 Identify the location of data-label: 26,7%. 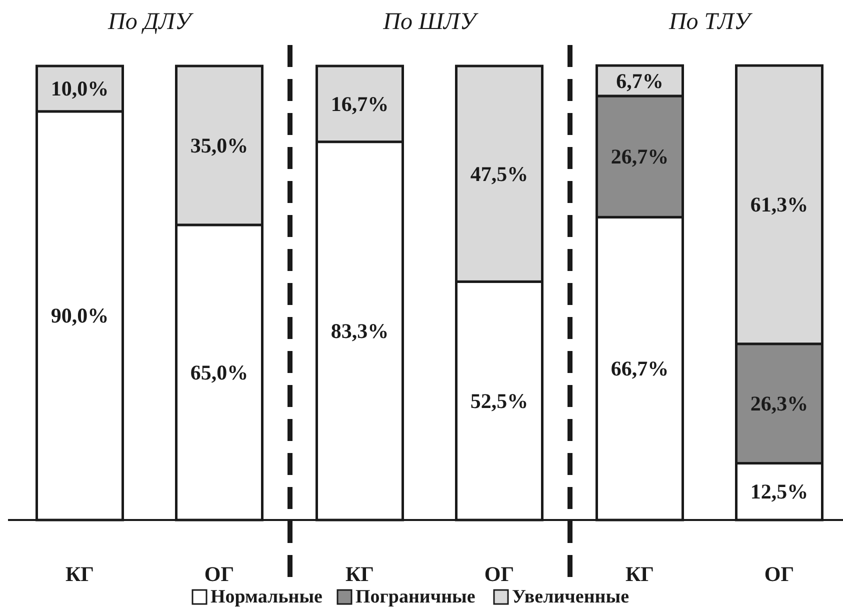
(639, 156).